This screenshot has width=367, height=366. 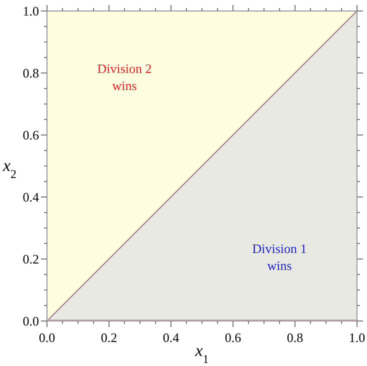 I want to click on x-tick-label: 0.6, so click(x=233, y=337).